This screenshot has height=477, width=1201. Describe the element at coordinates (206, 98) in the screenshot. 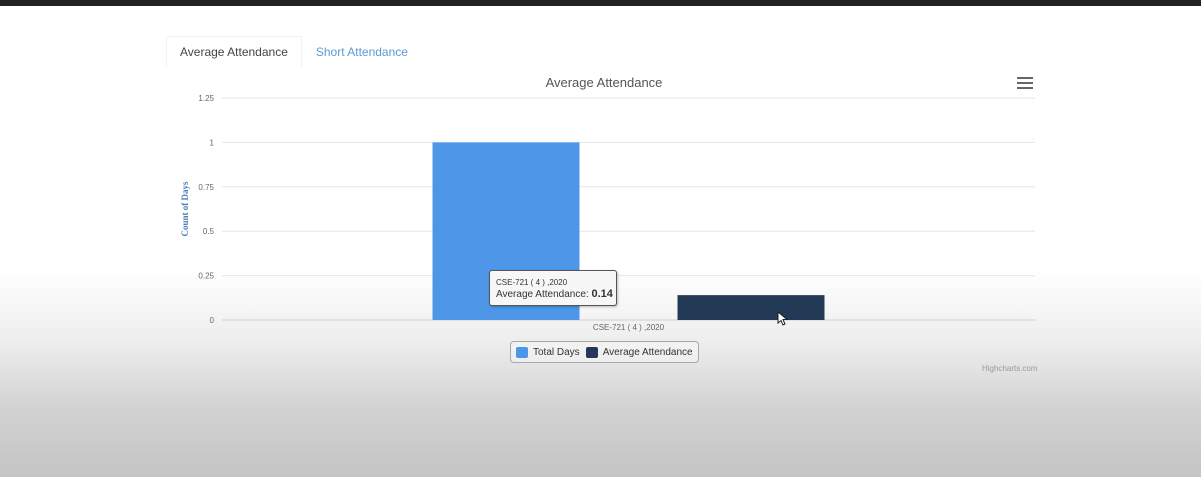

I see `y-tick-label: 1.25` at that location.